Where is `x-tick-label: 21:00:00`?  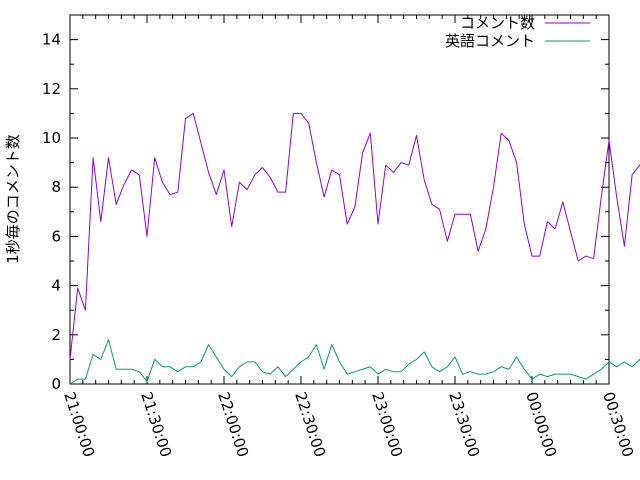
x-tick-label: 21:00:00 is located at coordinates (79, 425).